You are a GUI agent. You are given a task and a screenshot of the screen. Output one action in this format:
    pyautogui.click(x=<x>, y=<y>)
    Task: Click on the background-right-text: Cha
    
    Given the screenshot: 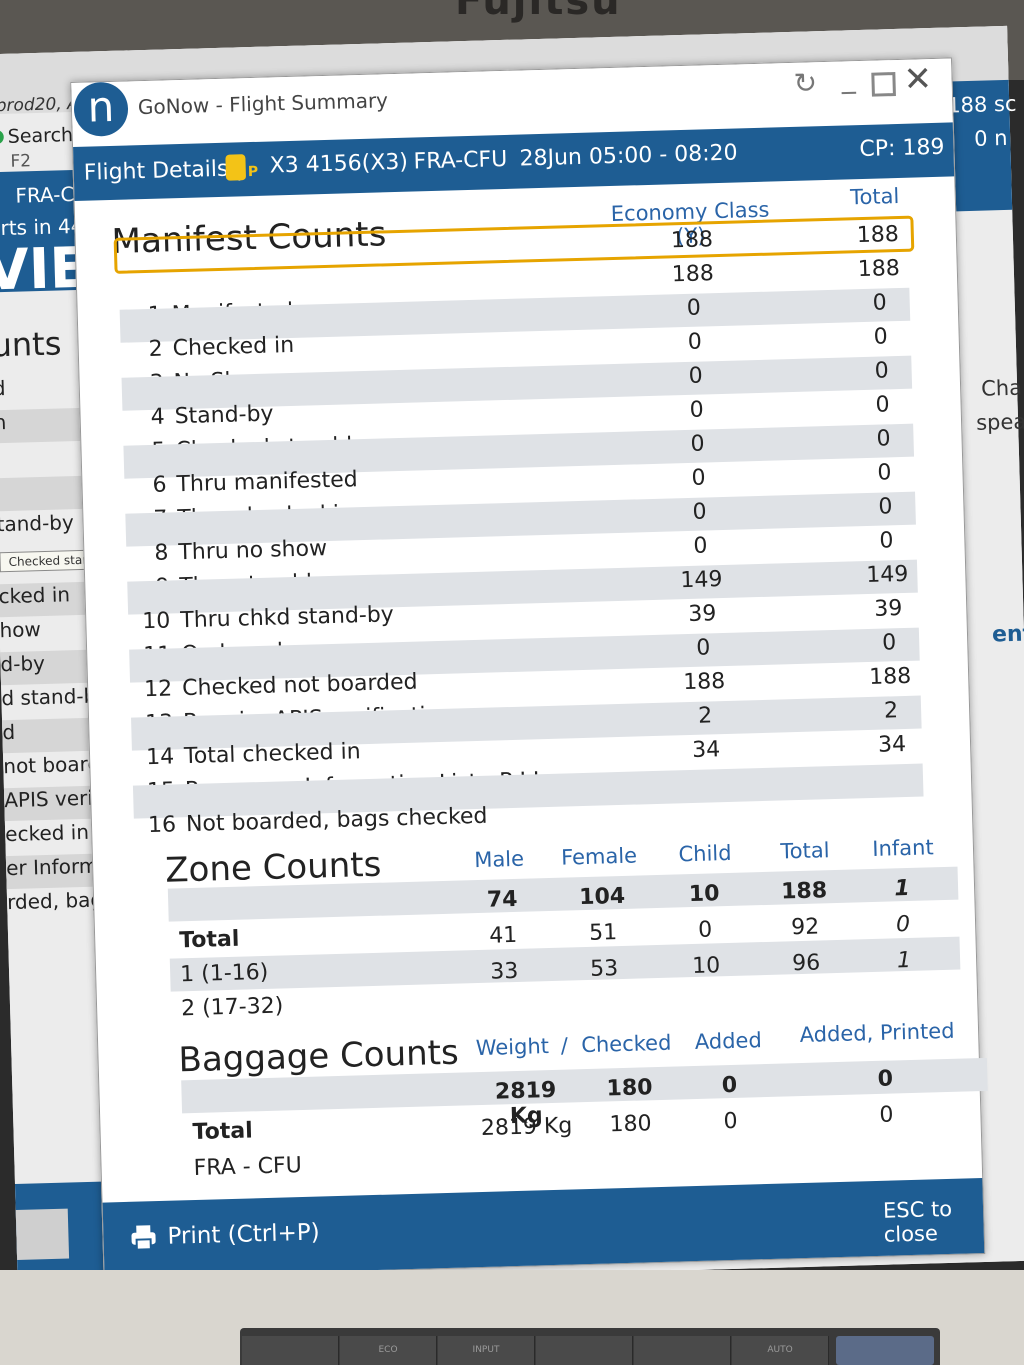 What is the action you would take?
    pyautogui.click(x=1001, y=388)
    